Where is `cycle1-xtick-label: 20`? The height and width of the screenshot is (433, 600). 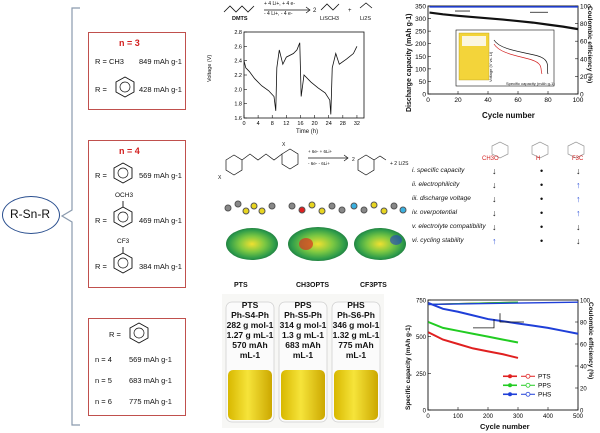
cycle1-xtick-label: 20 is located at coordinates (458, 100).